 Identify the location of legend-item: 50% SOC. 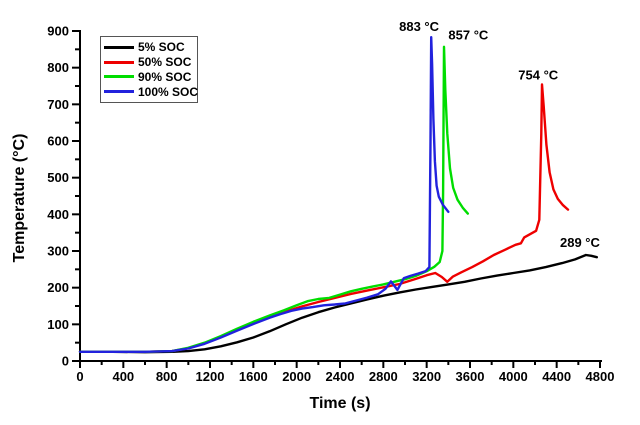
(149, 62).